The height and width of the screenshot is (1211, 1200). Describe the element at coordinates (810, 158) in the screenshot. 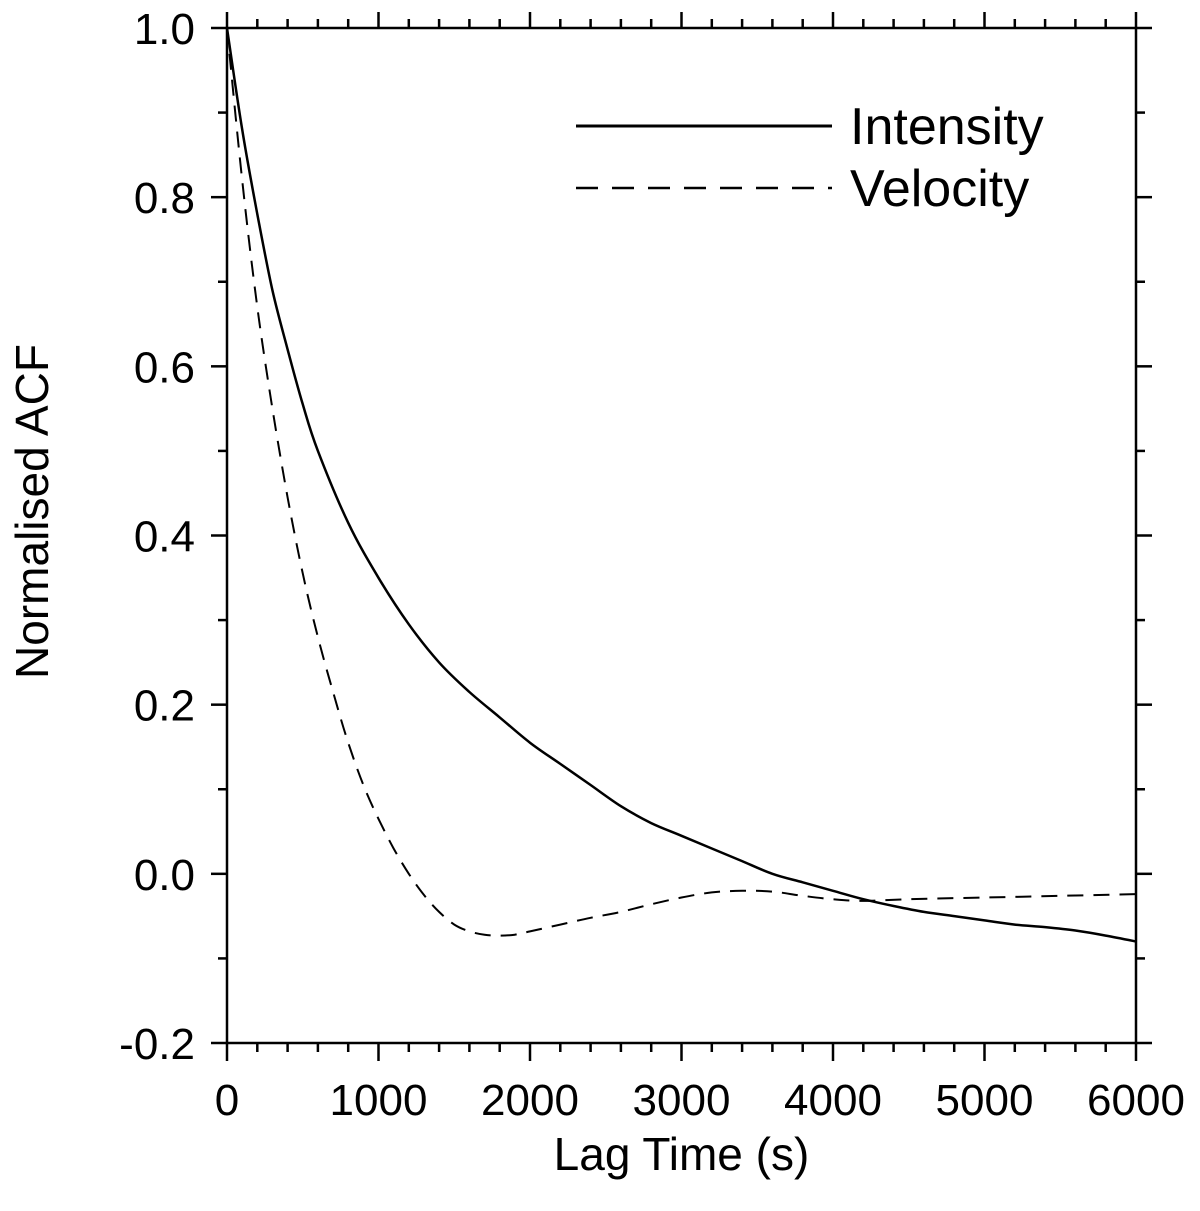

I see `legend: Intensity Velocity` at that location.